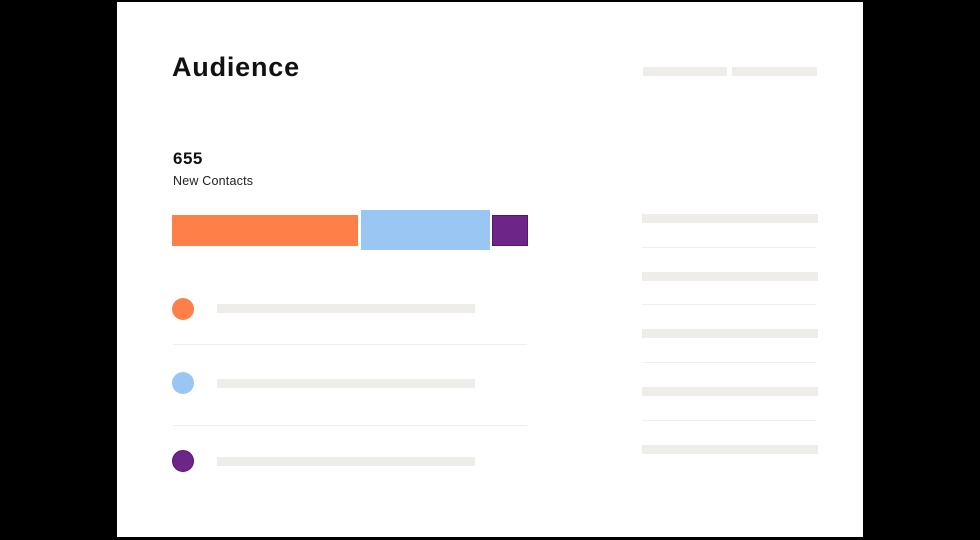 This screenshot has width=980, height=540. What do you see at coordinates (425, 230) in the screenshot?
I see `bar-segment-blue` at bounding box center [425, 230].